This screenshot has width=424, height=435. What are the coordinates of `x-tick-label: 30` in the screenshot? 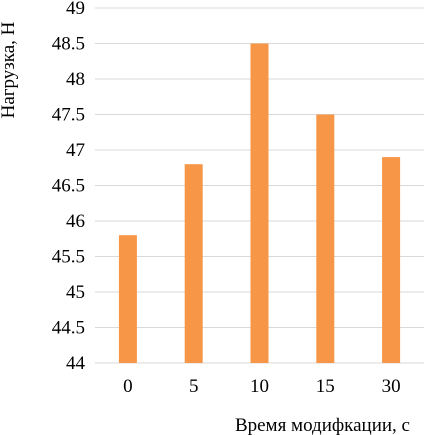 It's located at (391, 386).